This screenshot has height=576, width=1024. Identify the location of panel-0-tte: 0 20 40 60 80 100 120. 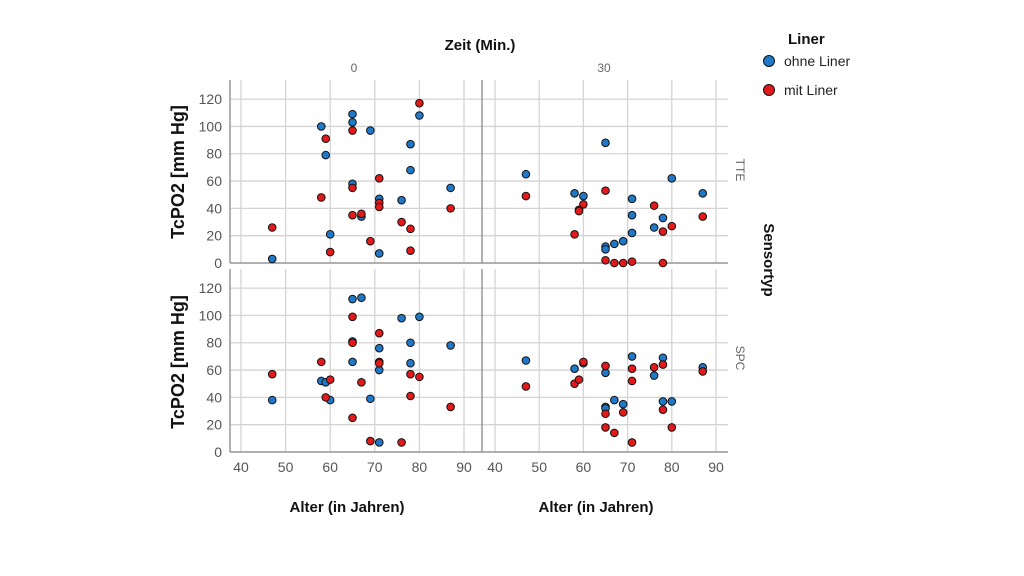
(340, 175).